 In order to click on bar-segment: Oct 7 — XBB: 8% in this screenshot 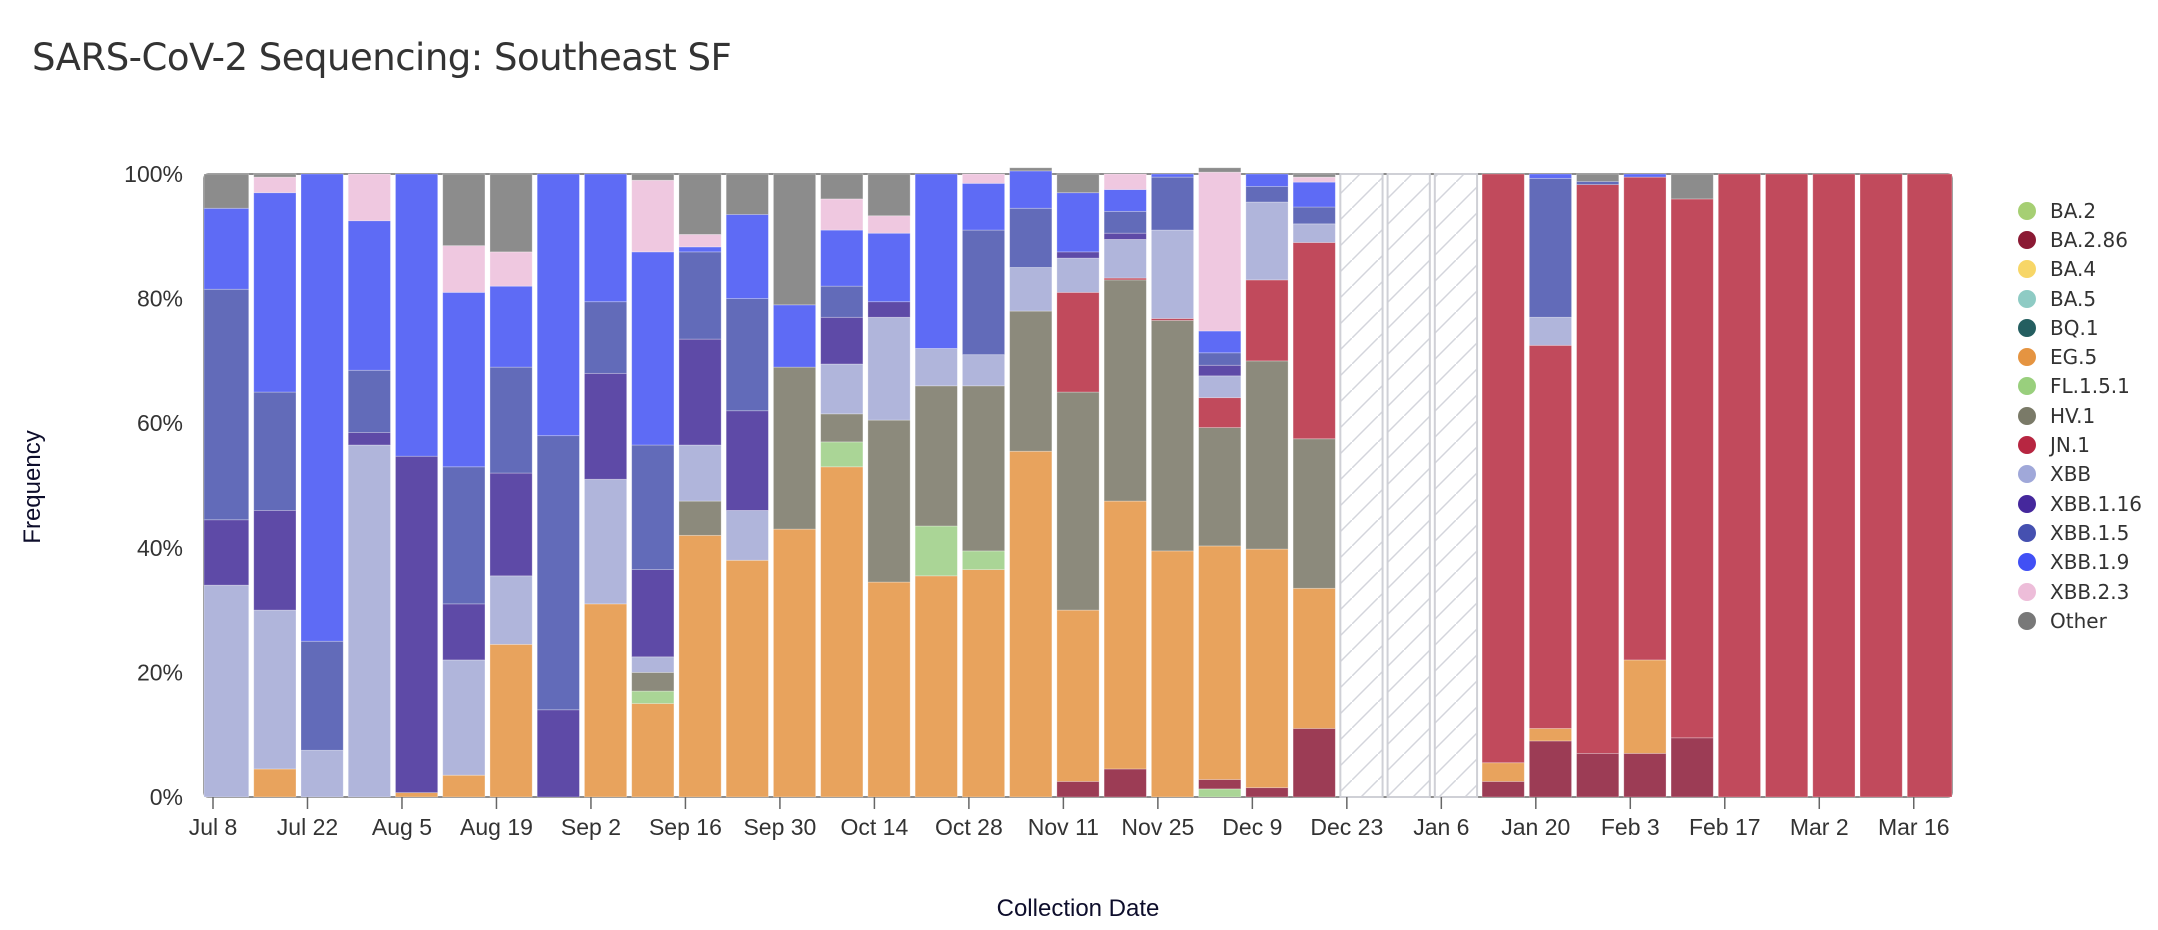, I will do `click(842, 389)`.